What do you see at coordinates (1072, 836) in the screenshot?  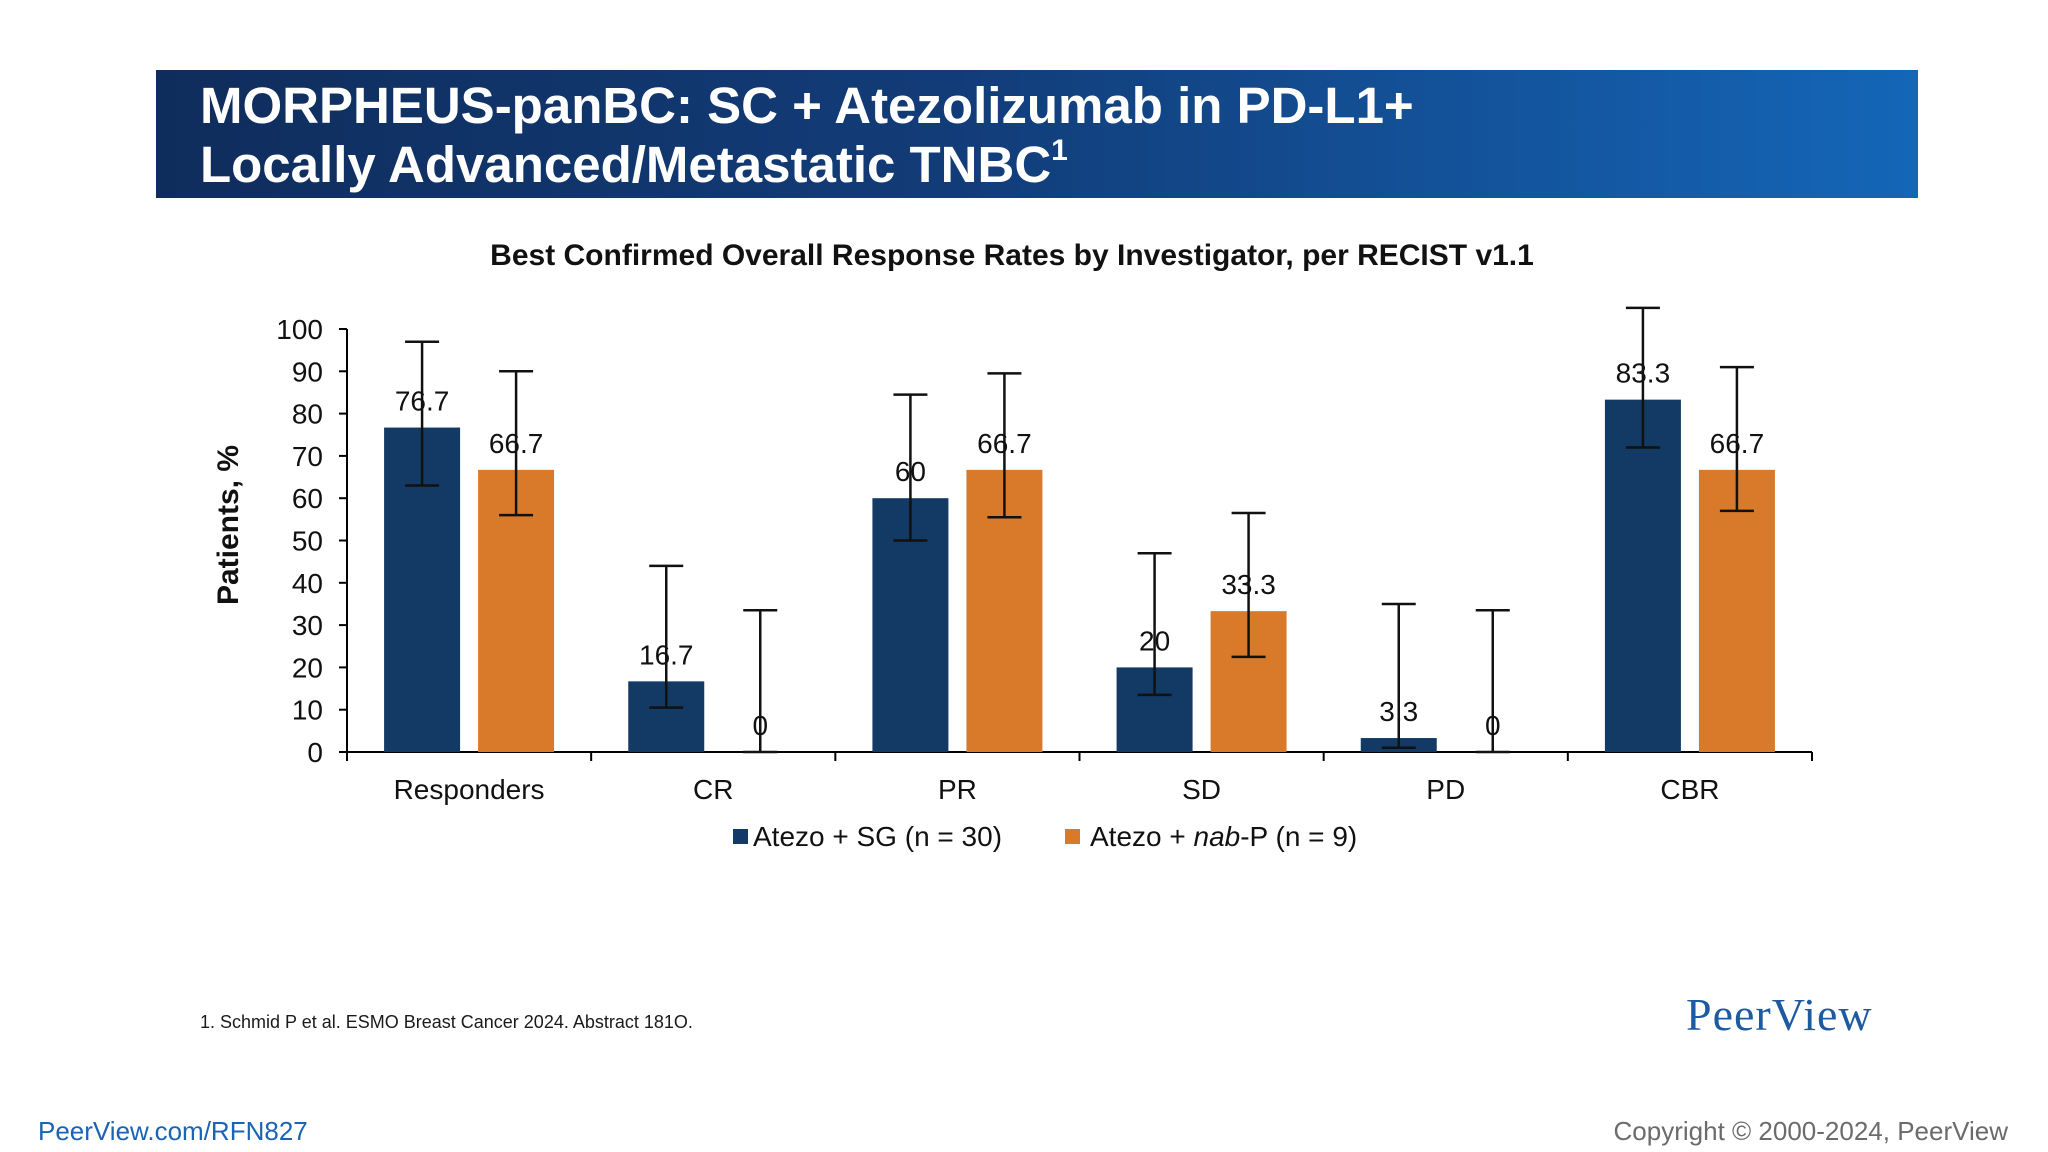 I see `legend-swatch-series2` at bounding box center [1072, 836].